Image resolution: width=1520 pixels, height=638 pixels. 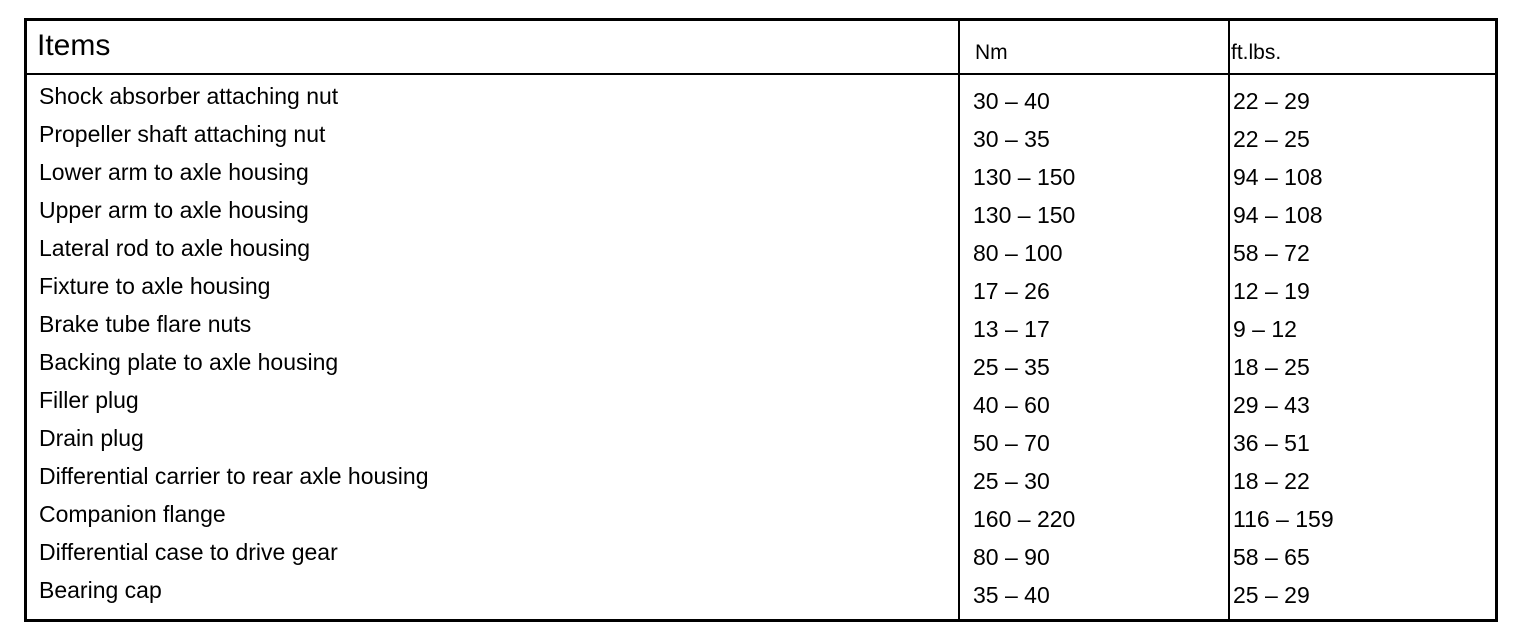 What do you see at coordinates (189, 96) in the screenshot?
I see `item-cell: Shock absorber attaching nut` at bounding box center [189, 96].